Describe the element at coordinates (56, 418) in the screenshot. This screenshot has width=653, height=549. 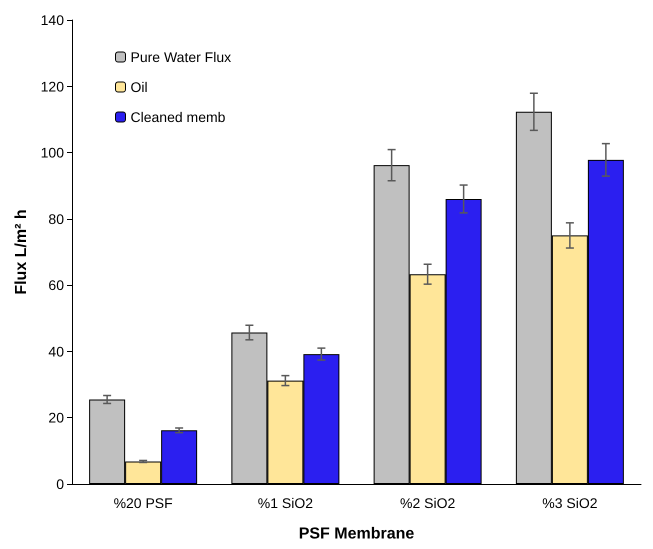
I see `y-tick-label: 20` at that location.